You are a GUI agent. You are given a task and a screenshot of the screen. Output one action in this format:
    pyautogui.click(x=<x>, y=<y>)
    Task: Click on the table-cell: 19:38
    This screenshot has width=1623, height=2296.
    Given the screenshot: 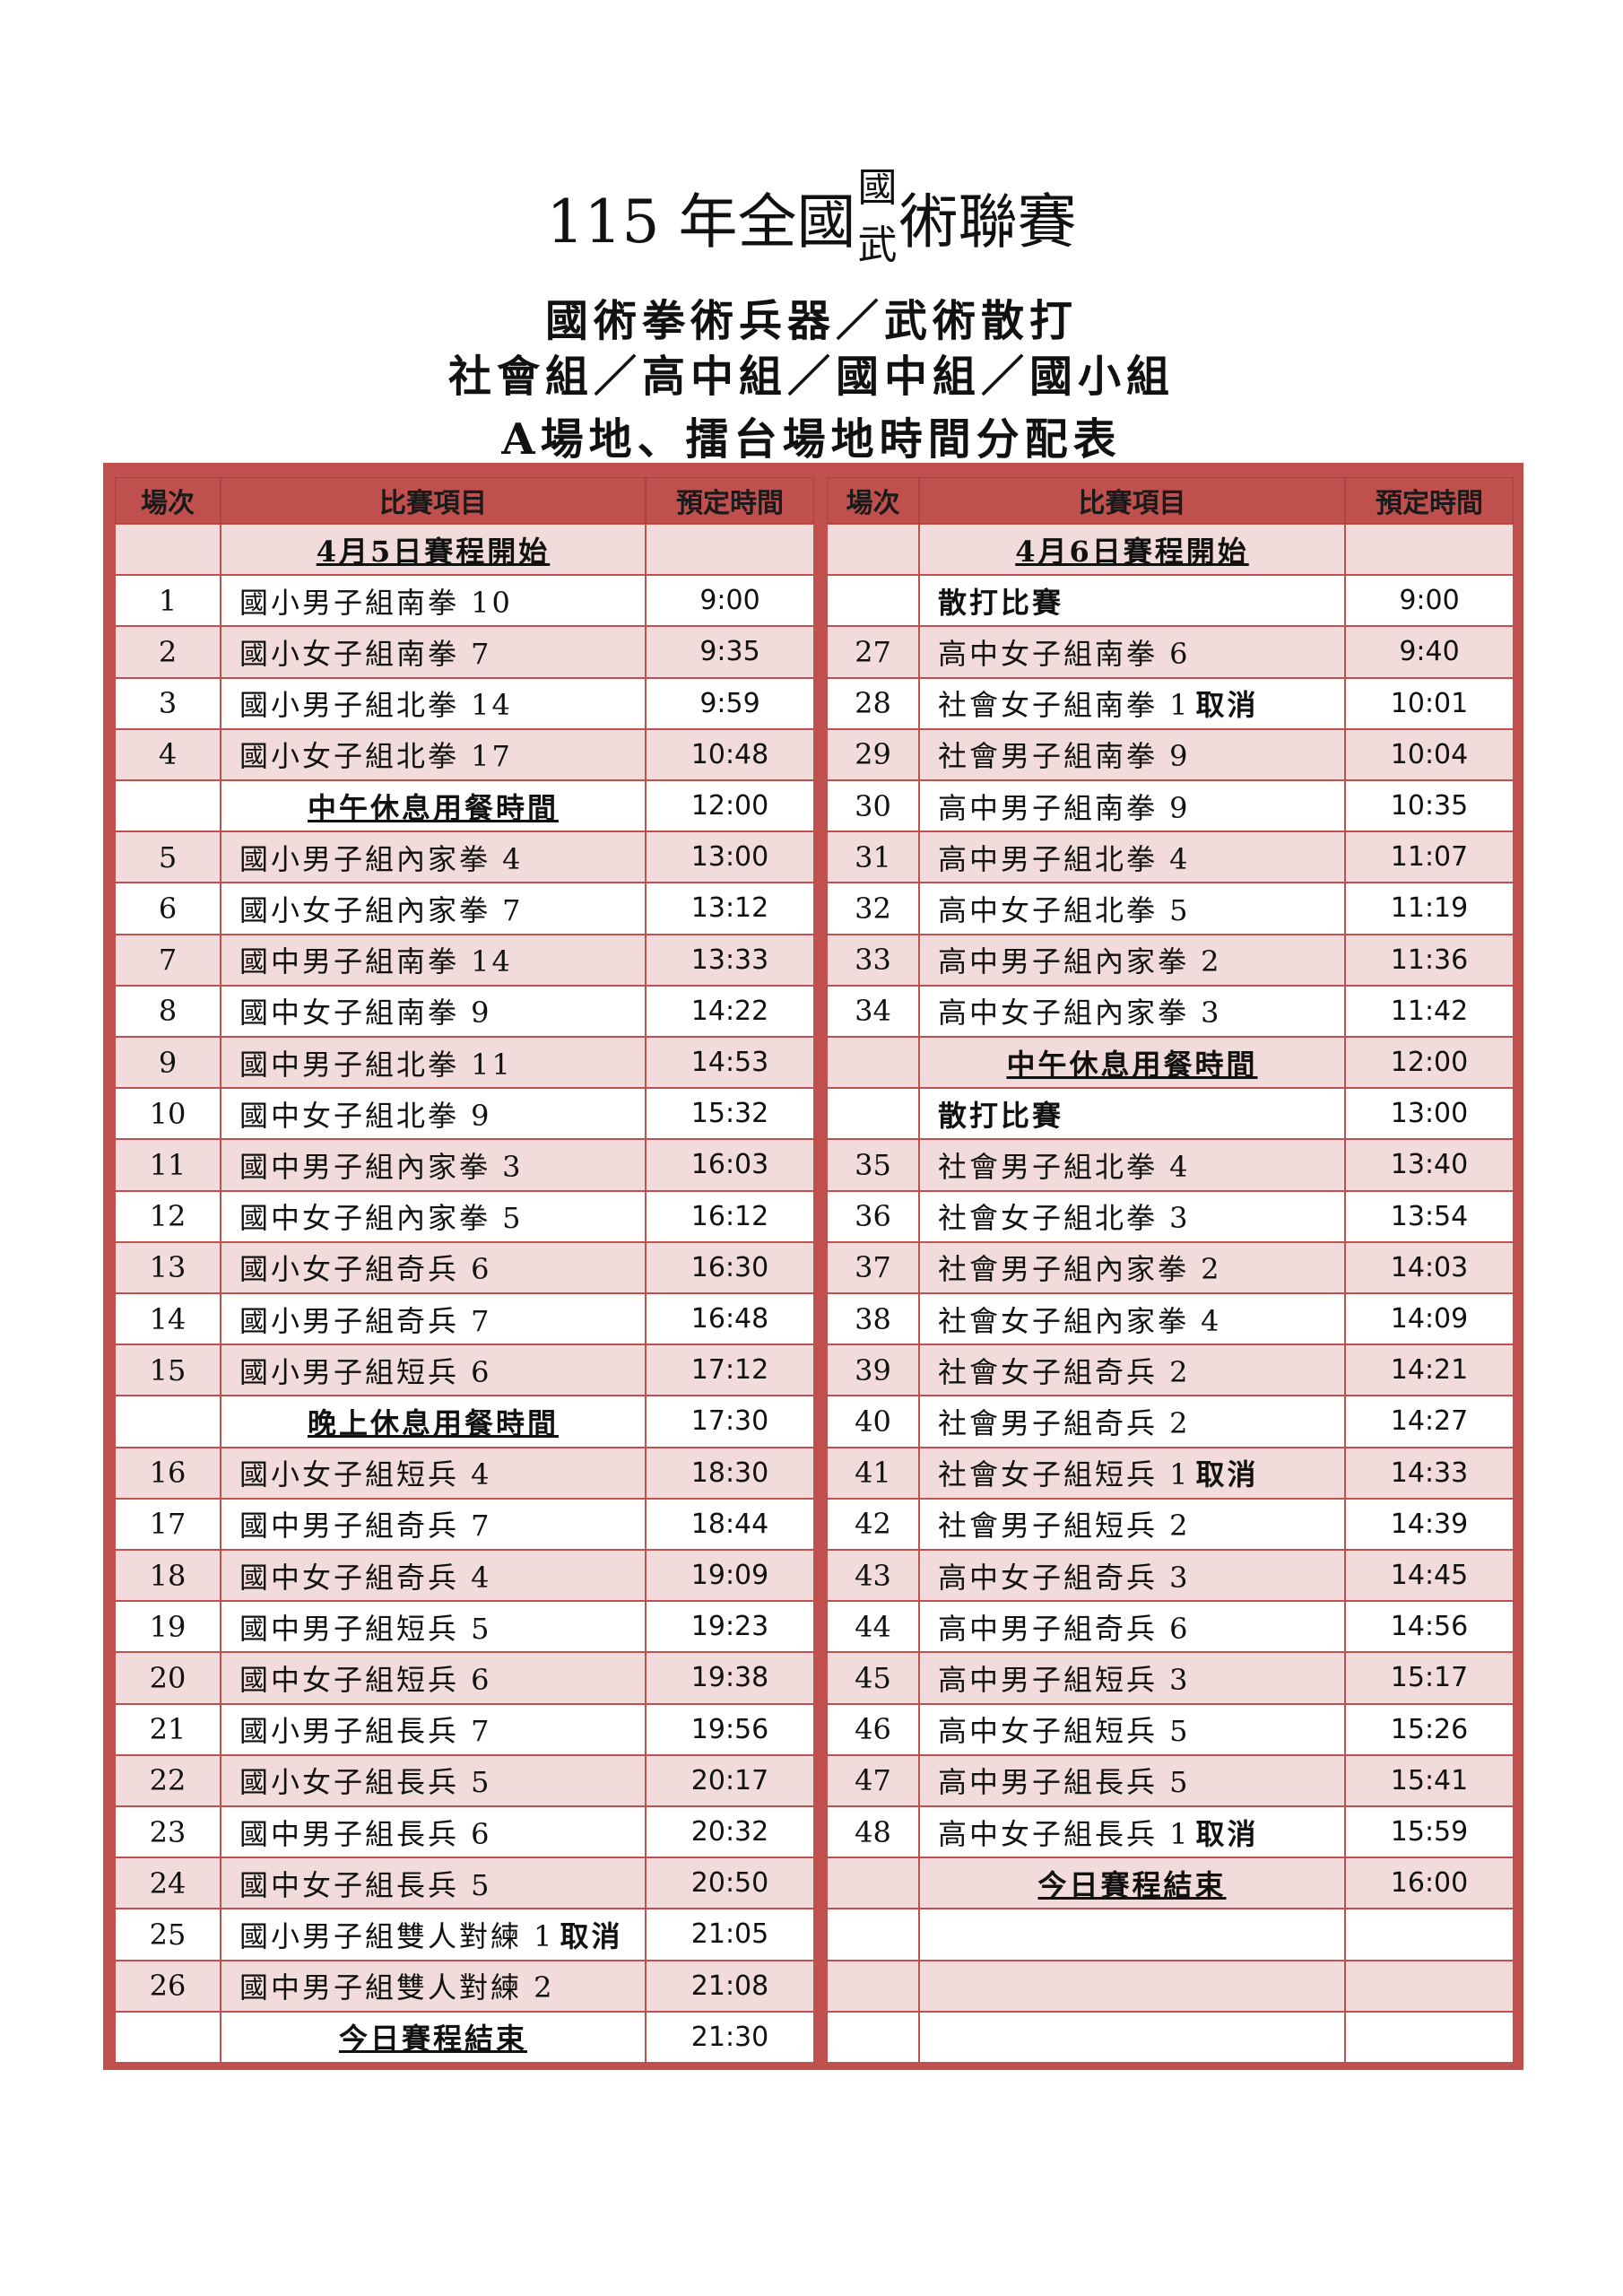 What is the action you would take?
    pyautogui.click(x=730, y=1678)
    